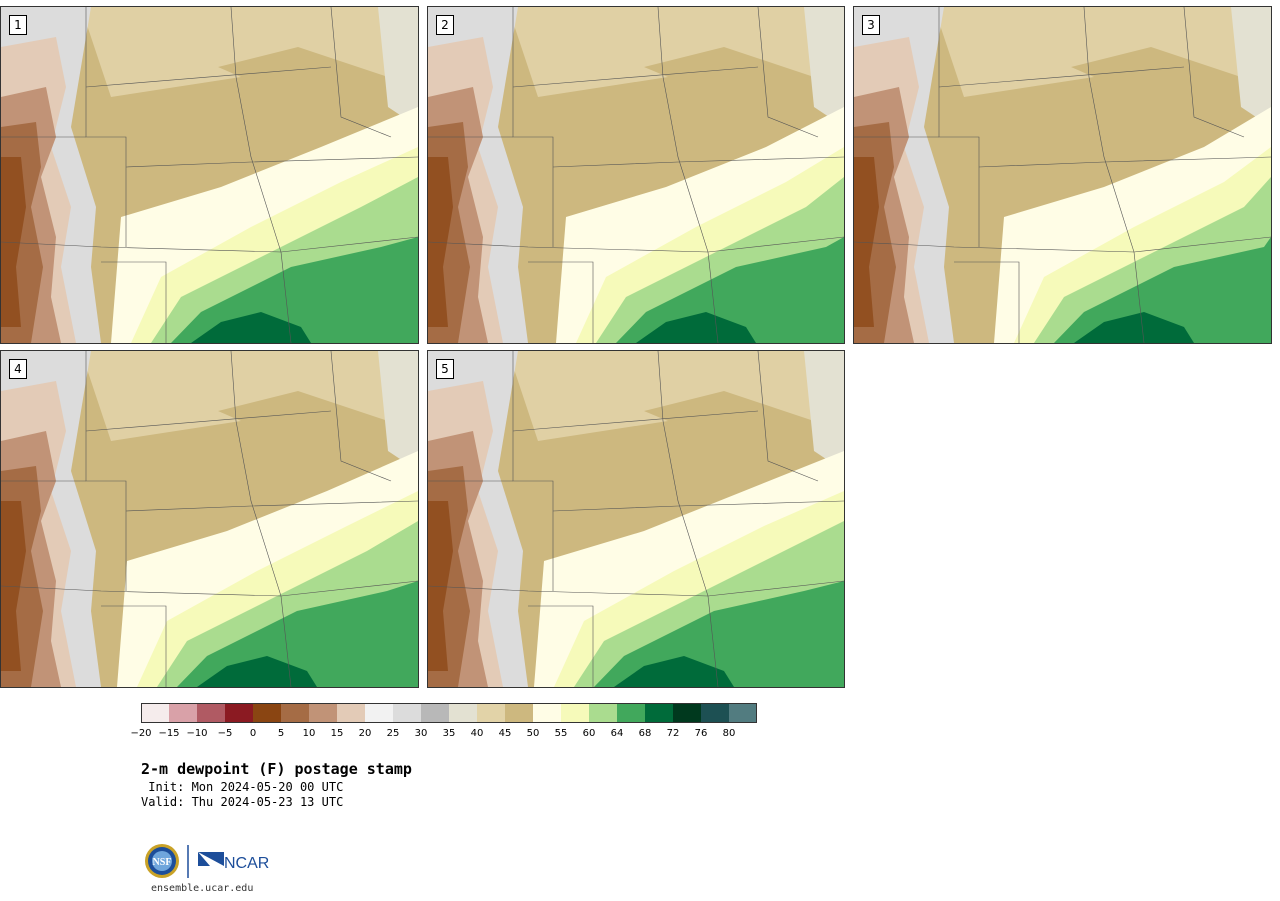 This screenshot has height=901, width=1280. I want to click on ensemble-member-panel-1: 1, so click(209, 175).